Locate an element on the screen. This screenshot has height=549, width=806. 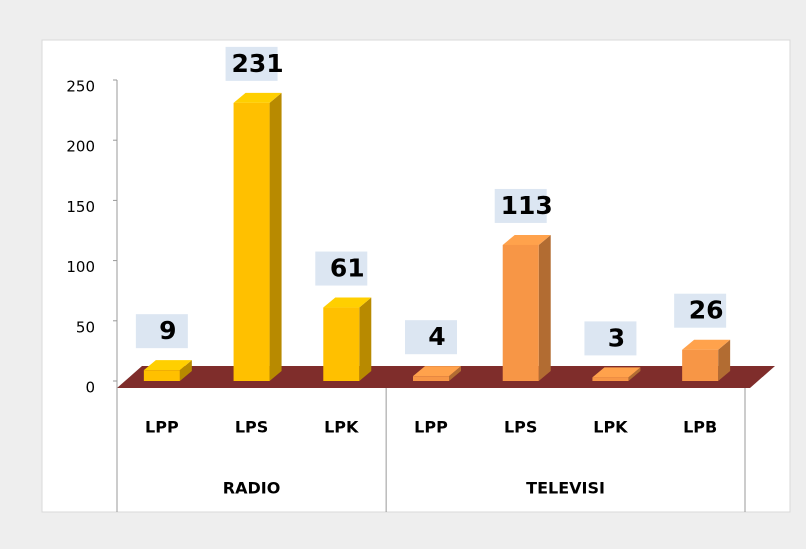
y-tick-label: 100 is located at coordinates (80, 267).